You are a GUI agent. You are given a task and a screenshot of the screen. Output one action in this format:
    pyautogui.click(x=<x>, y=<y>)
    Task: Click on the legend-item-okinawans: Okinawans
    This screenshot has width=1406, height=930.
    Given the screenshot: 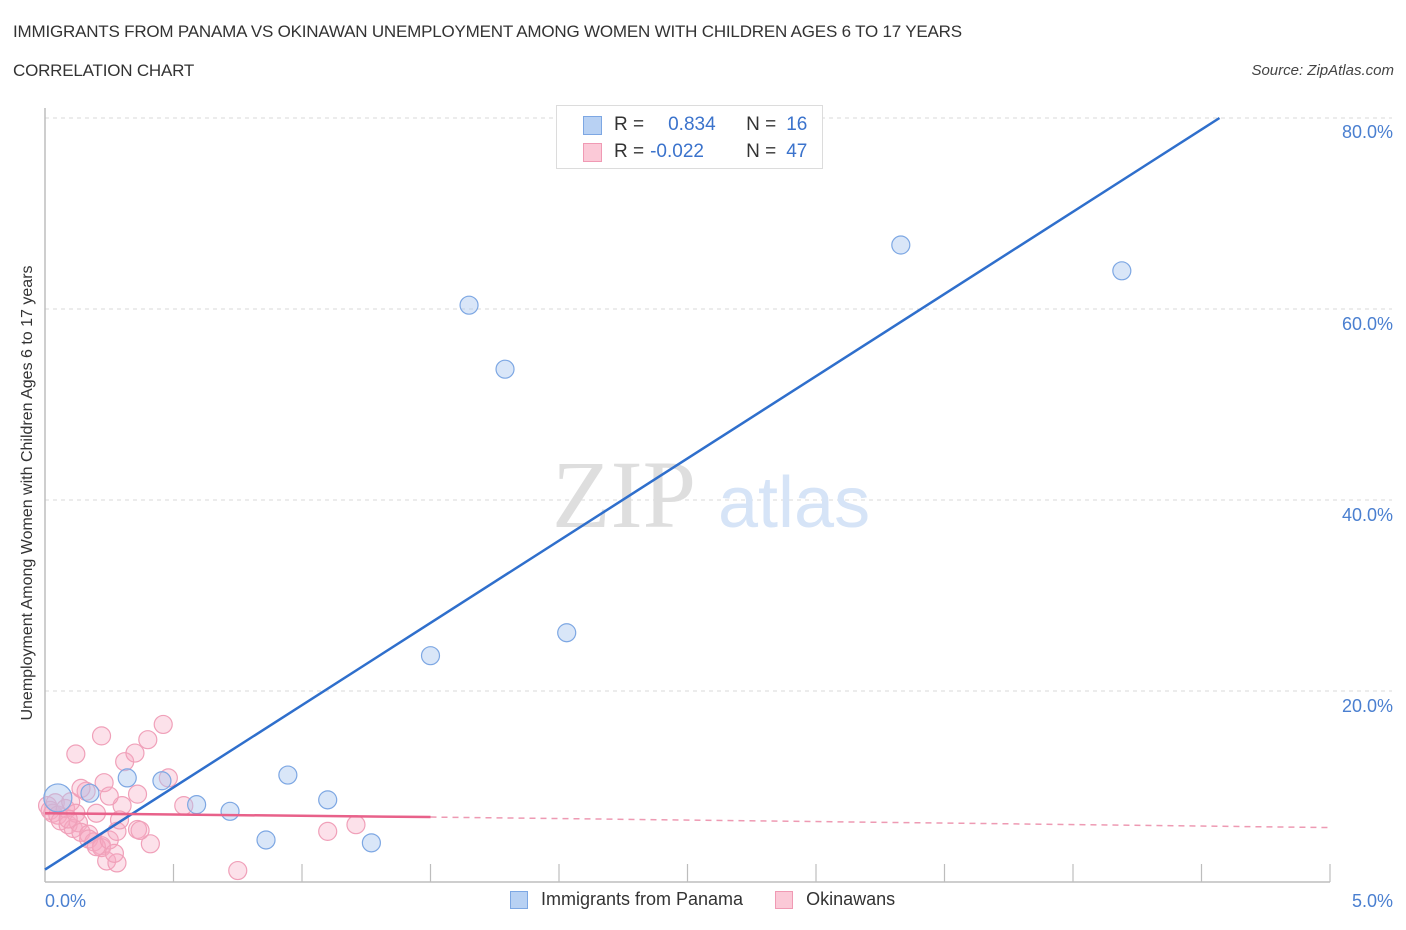 What is the action you would take?
    pyautogui.click(x=835, y=899)
    